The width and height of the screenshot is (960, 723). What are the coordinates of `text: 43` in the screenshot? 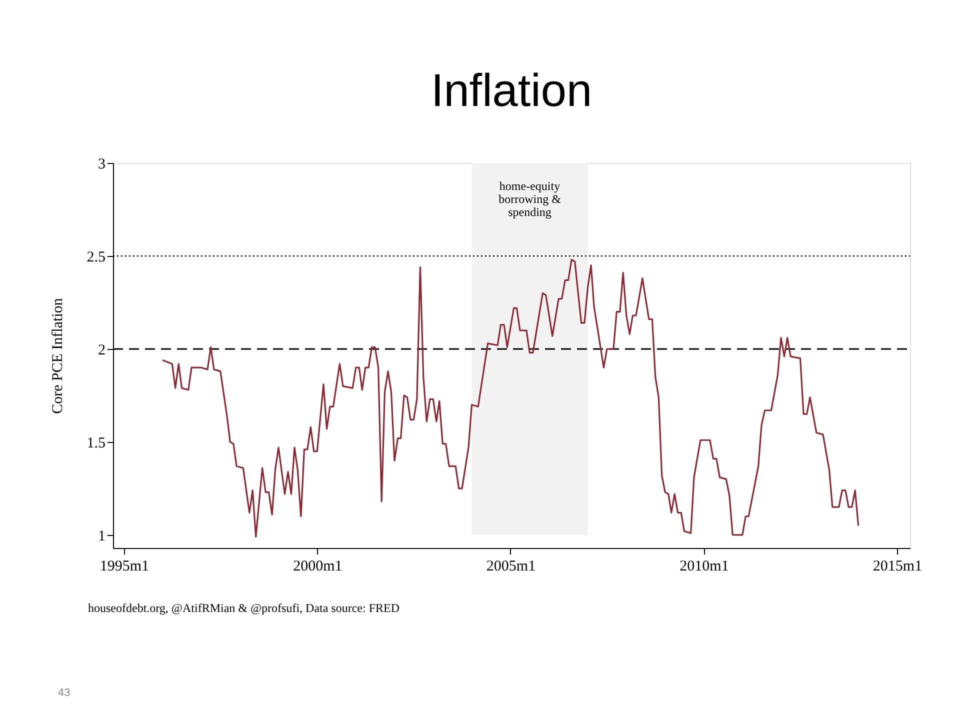 It's located at (64, 693).